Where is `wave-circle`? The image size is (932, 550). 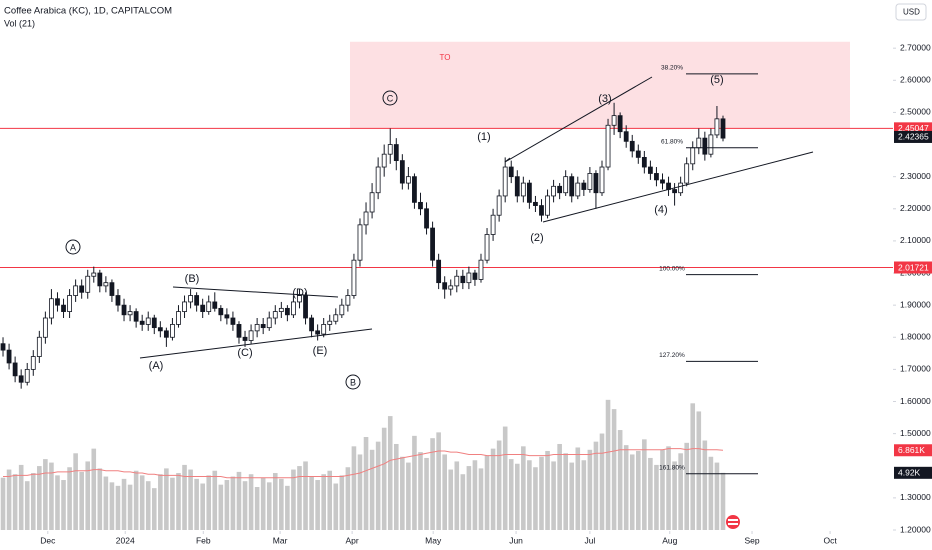 wave-circle is located at coordinates (73, 247).